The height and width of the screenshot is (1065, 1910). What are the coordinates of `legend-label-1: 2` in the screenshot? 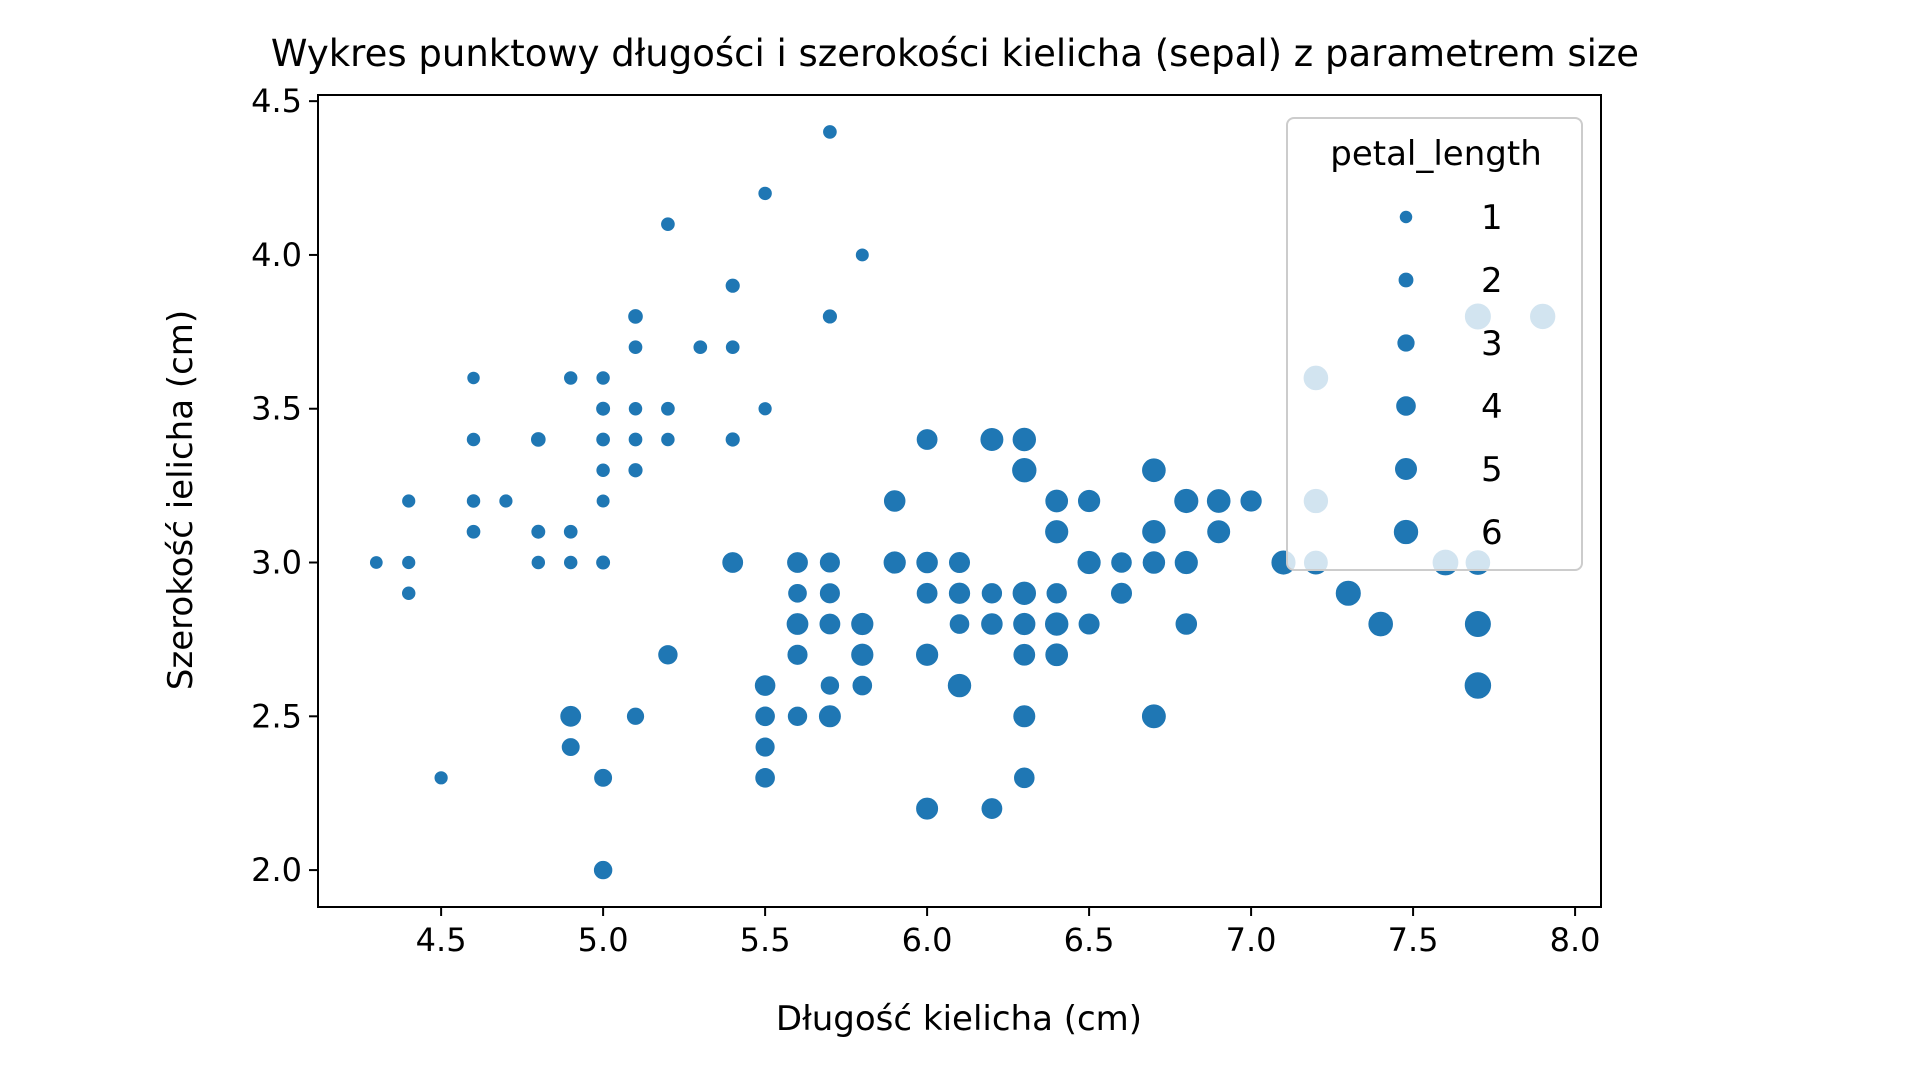 It's located at (1492, 281).